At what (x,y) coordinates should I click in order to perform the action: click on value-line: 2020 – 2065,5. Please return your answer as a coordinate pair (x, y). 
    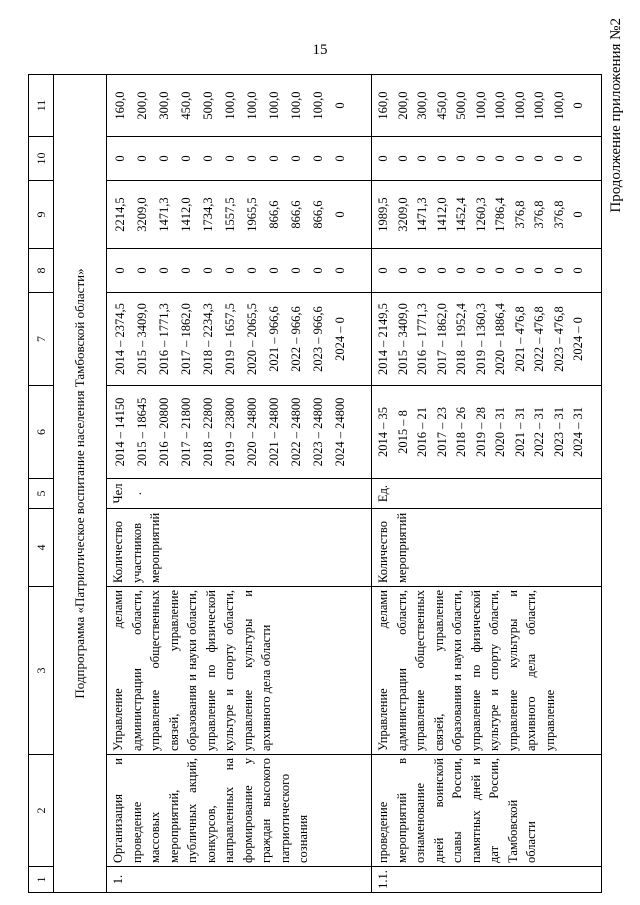
    Looking at the image, I should click on (252, 339).